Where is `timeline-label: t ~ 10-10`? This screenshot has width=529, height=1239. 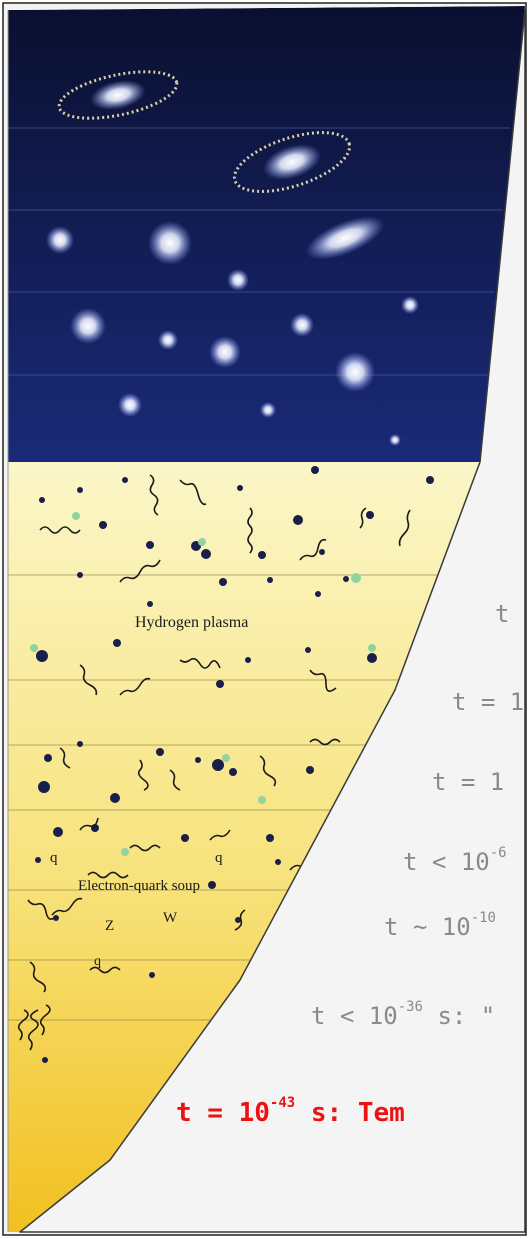 timeline-label: t ~ 10-10 is located at coordinates (440, 925).